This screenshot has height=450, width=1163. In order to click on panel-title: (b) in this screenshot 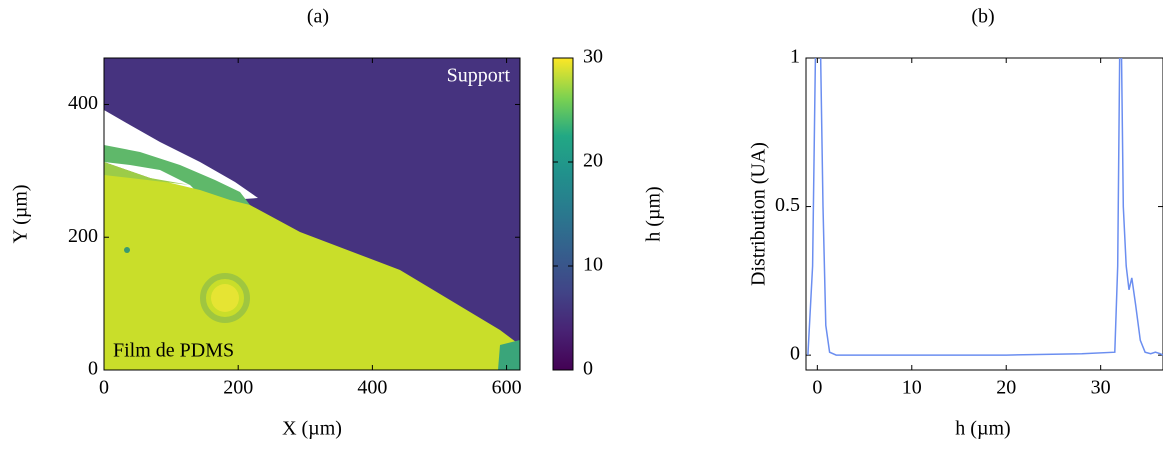, I will do `click(982, 17)`.